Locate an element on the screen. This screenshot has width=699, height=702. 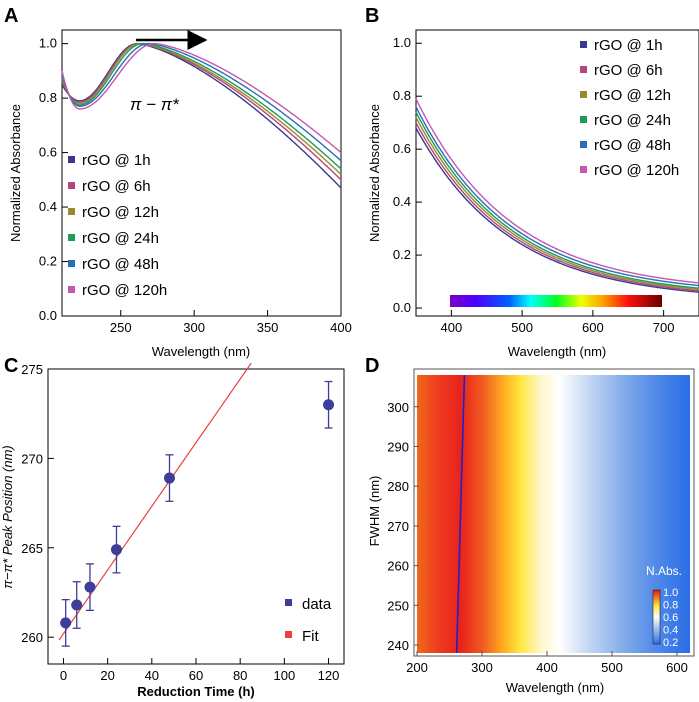
panel-b-ytick-label: 0.0 is located at coordinates (402, 307).